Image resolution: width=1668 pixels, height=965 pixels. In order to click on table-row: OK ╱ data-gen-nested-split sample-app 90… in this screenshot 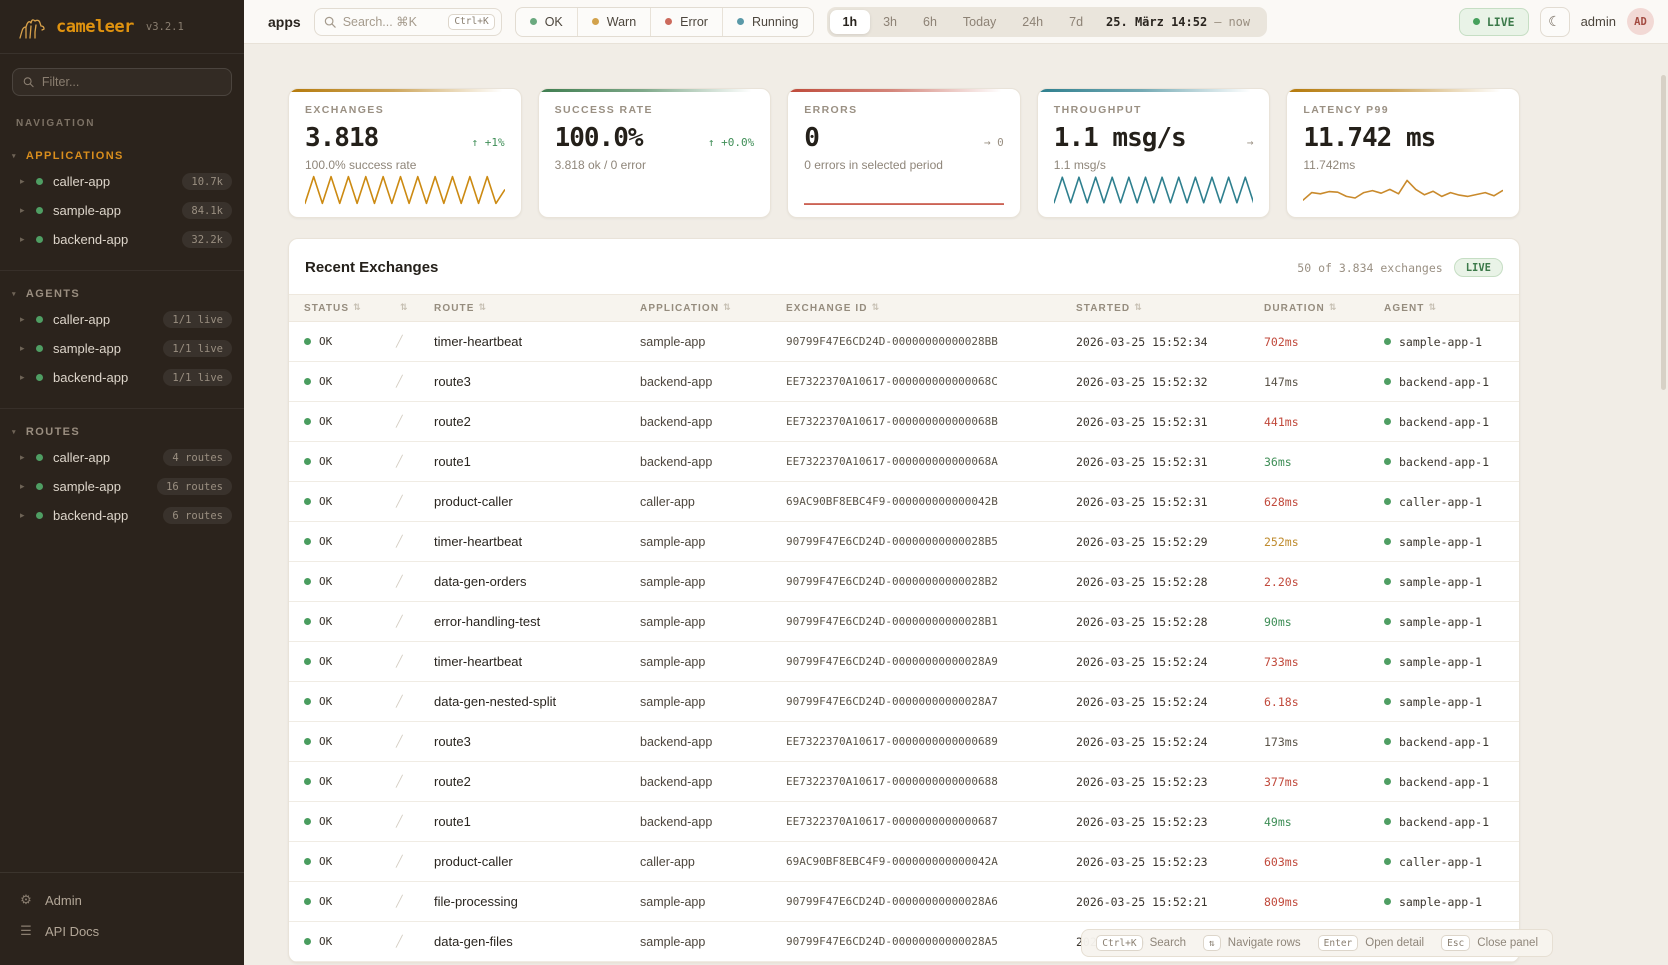, I will do `click(904, 702)`.